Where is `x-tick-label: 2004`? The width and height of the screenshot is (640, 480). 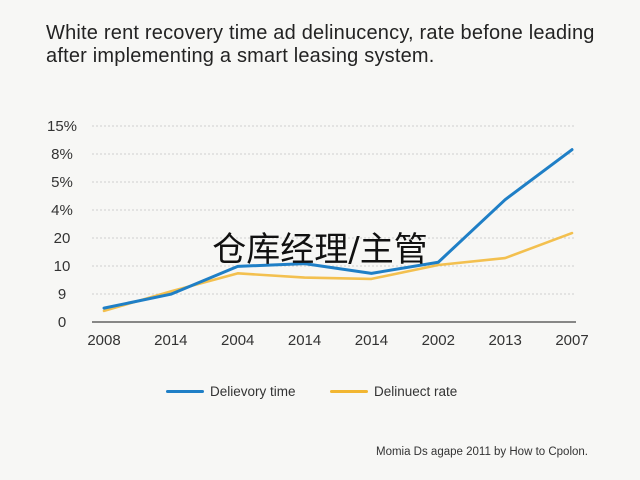
x-tick-label: 2004 is located at coordinates (237, 340).